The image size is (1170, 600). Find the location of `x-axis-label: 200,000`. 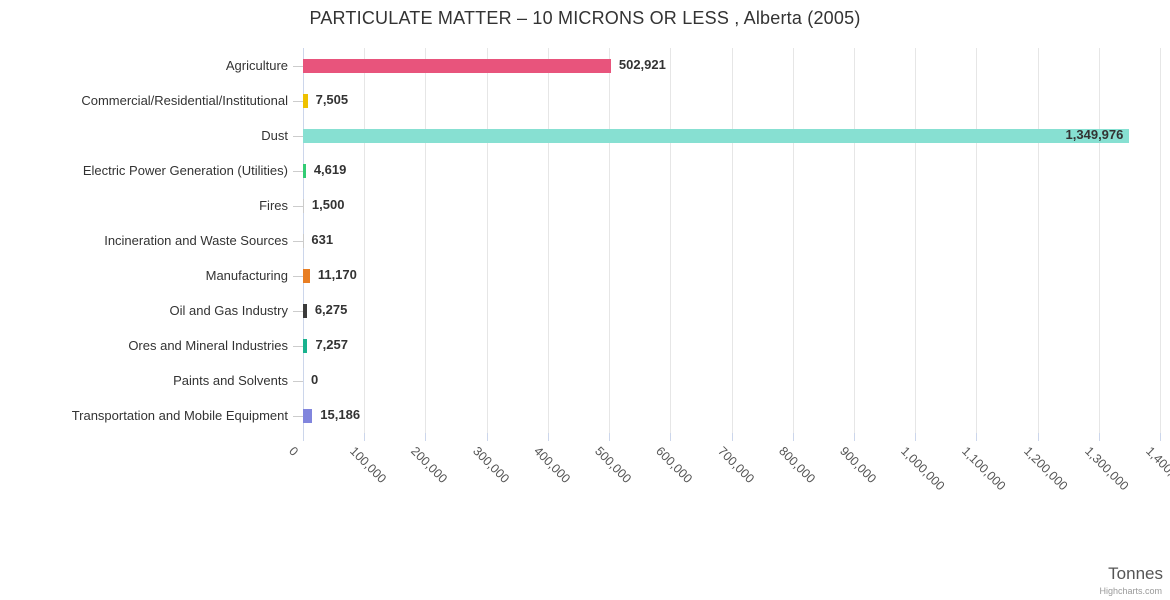

x-axis-label: 200,000 is located at coordinates (429, 465).